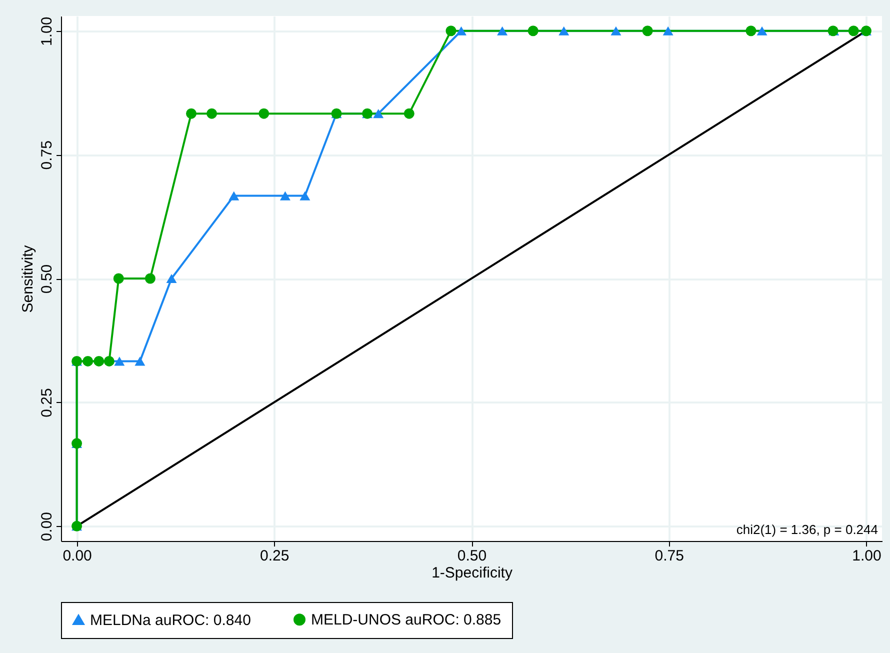 The image size is (890, 653). Describe the element at coordinates (669, 556) in the screenshot. I see `x-tick-label: 0.75` at that location.